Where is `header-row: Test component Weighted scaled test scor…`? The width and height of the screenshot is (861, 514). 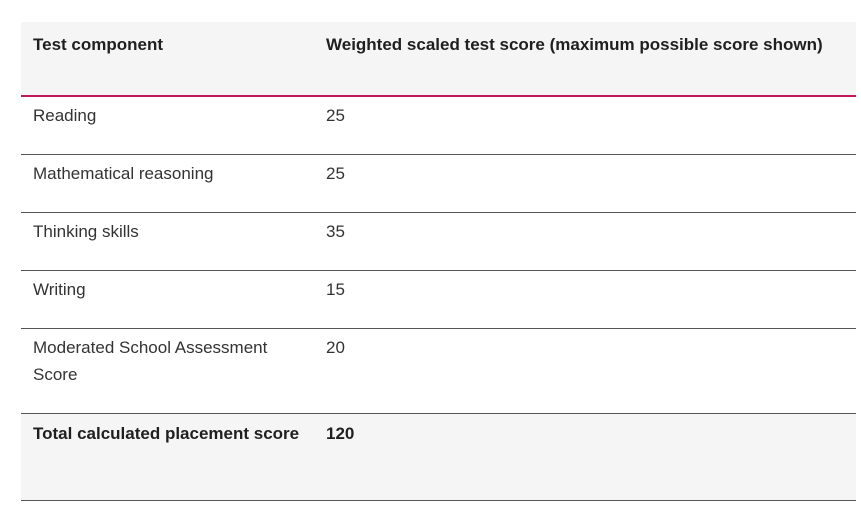 header-row: Test component Weighted scaled test scor… is located at coordinates (438, 59).